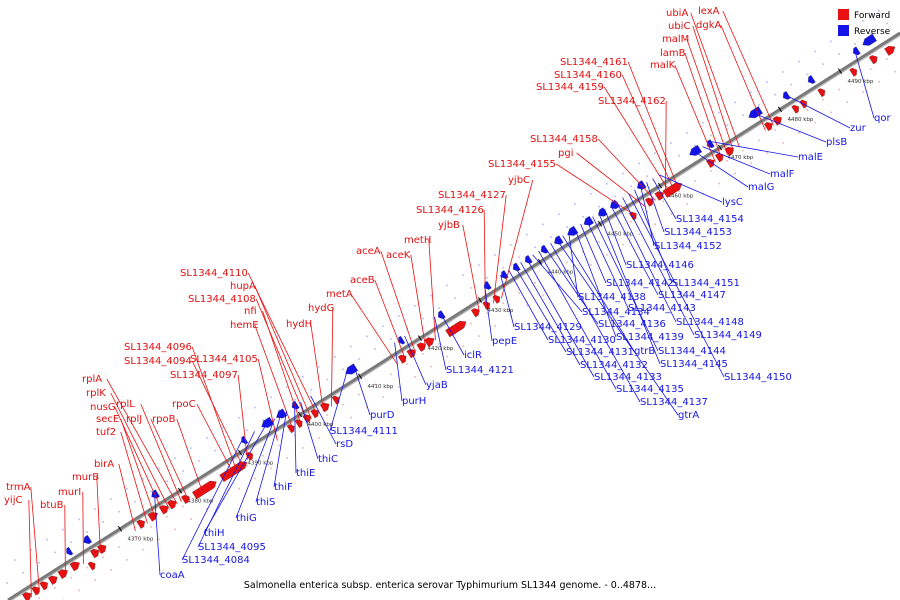 This screenshot has width=900, height=600. I want to click on gene-label-thig: thiG, so click(246, 518).